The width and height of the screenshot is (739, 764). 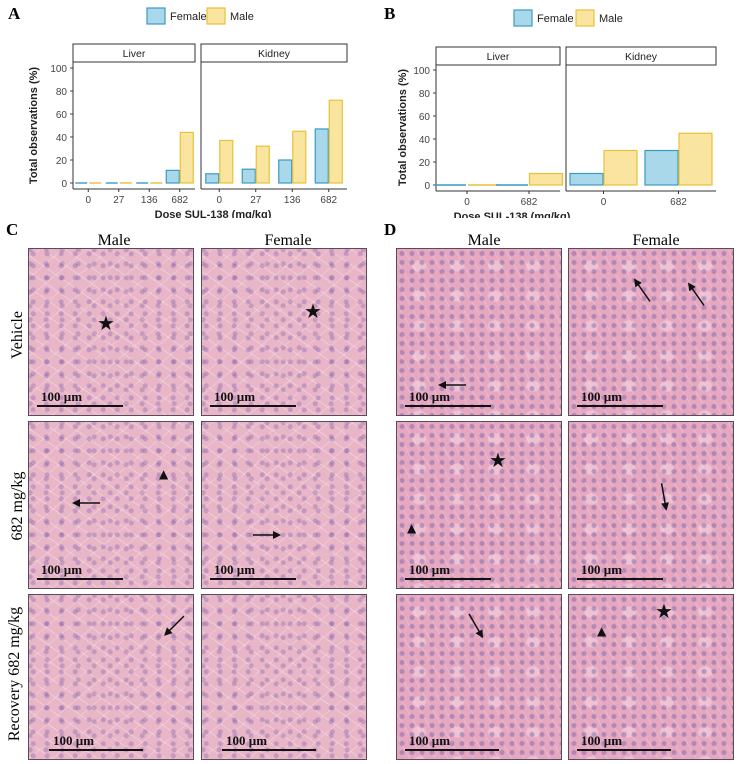 I want to click on chart-a-bar-liver-682-male, so click(x=186, y=157).